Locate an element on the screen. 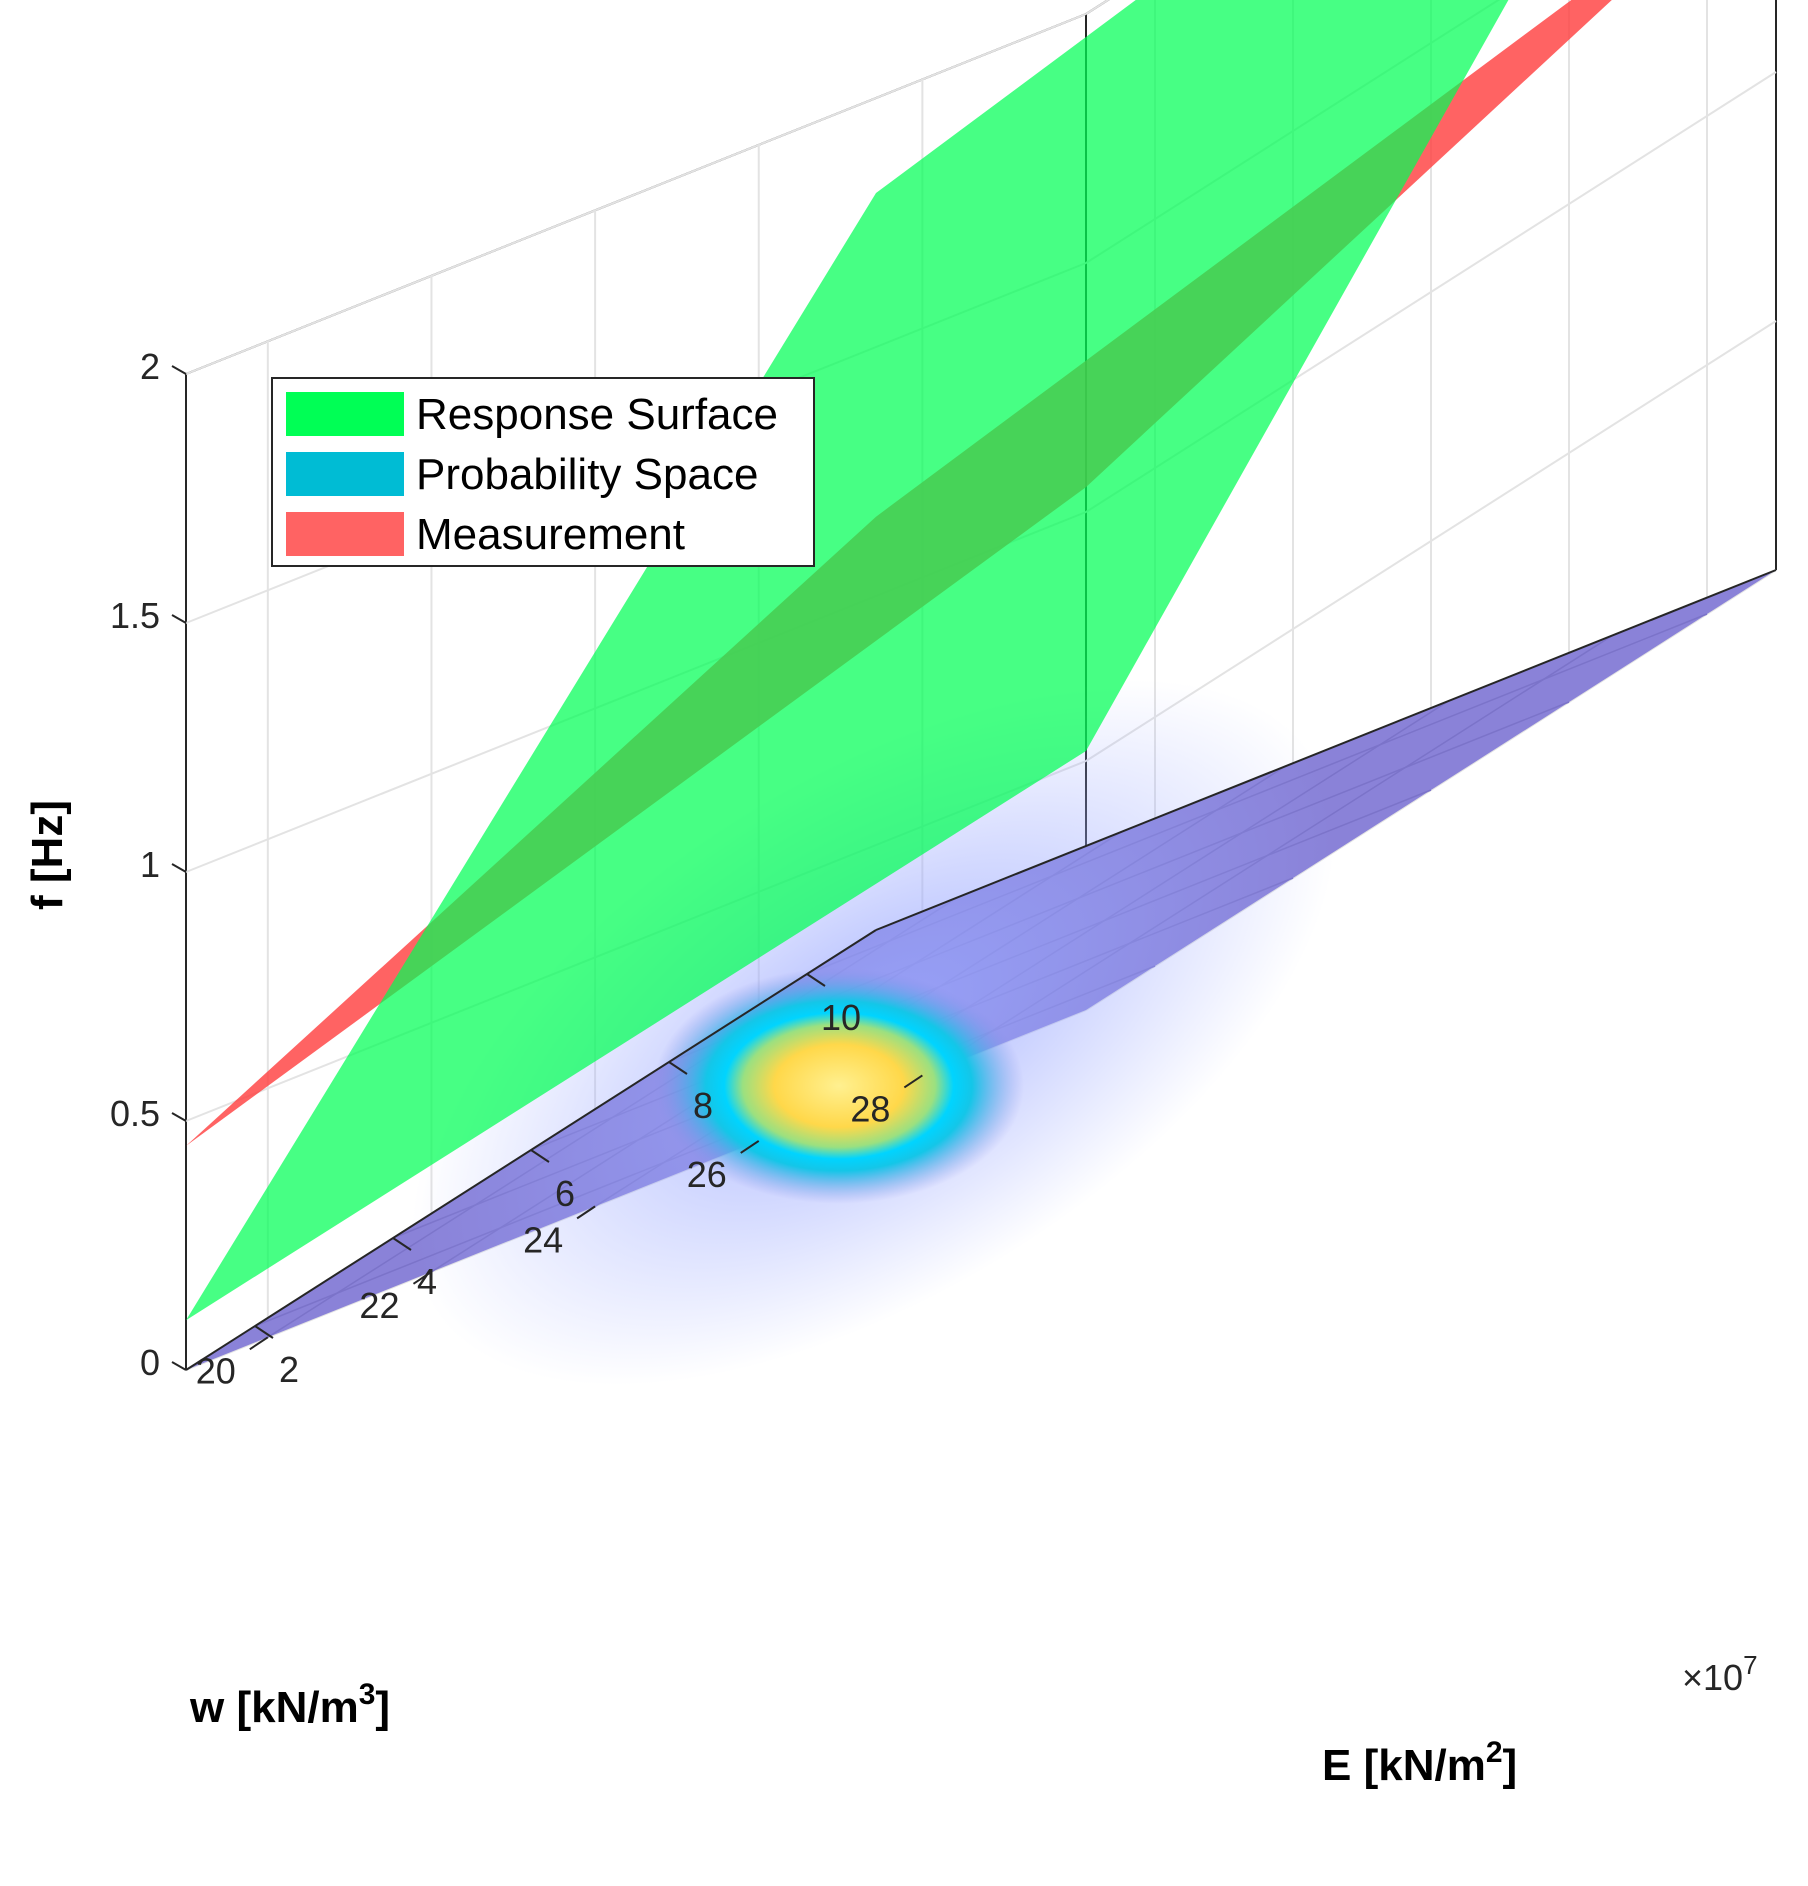 The width and height of the screenshot is (1808, 1886). e-tick-label: 6 is located at coordinates (565, 1193).